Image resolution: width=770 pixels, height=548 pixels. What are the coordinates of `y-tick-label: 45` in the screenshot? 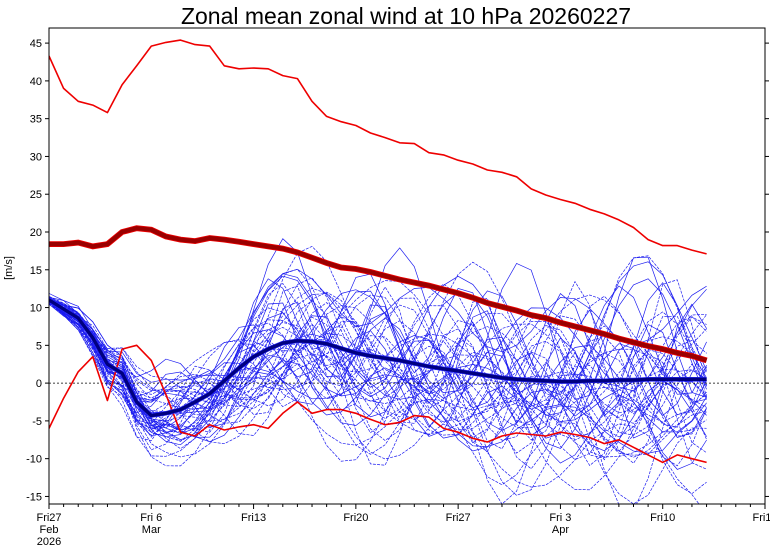 It's located at (36, 44).